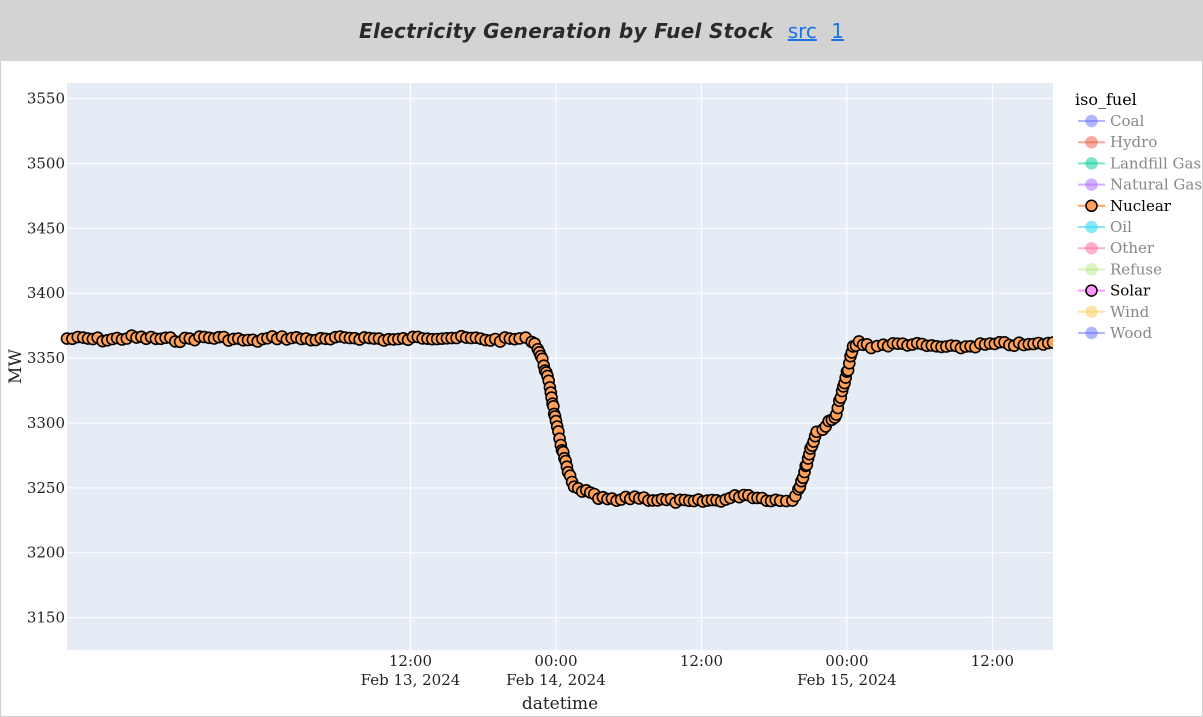 The image size is (1203, 717). Describe the element at coordinates (46, 228) in the screenshot. I see `y-tick-label: 3450` at that location.